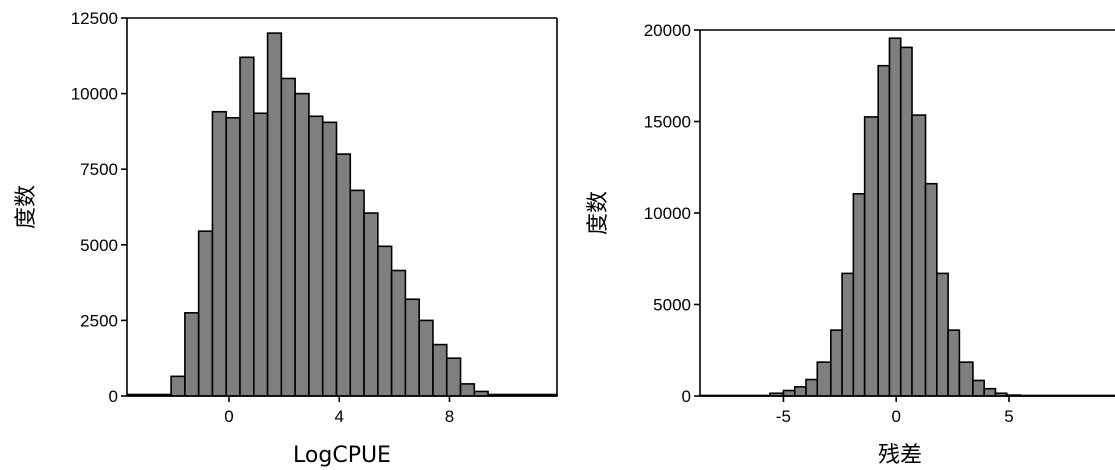 Image resolution: width=1115 pixels, height=470 pixels. I want to click on logcpue-y-axis-title: 度数, so click(26, 207).